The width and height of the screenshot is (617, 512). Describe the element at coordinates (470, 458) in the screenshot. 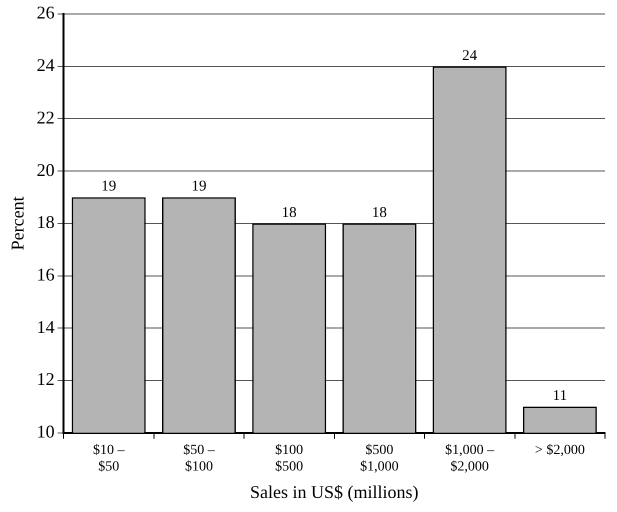

I see `x-tick-label: $1,000 – $2,000` at that location.